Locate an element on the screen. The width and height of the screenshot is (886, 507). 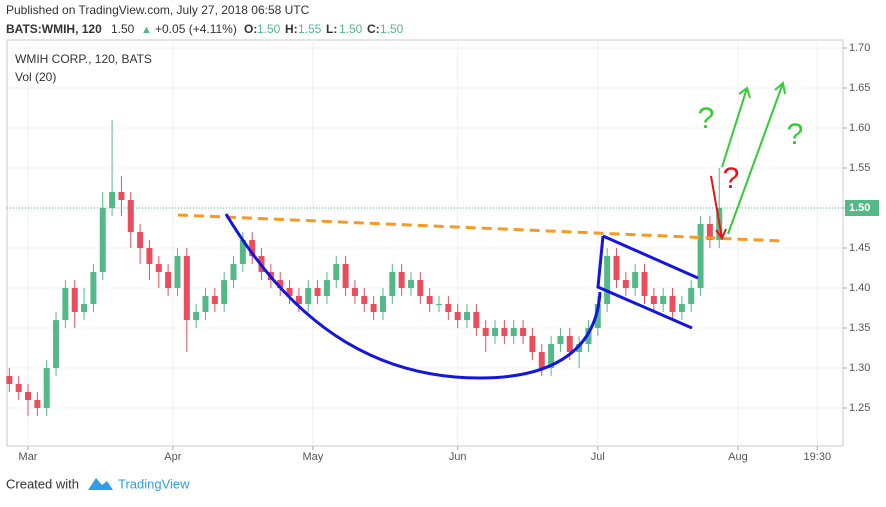
last-price-label: 1.50 is located at coordinates (859, 208).